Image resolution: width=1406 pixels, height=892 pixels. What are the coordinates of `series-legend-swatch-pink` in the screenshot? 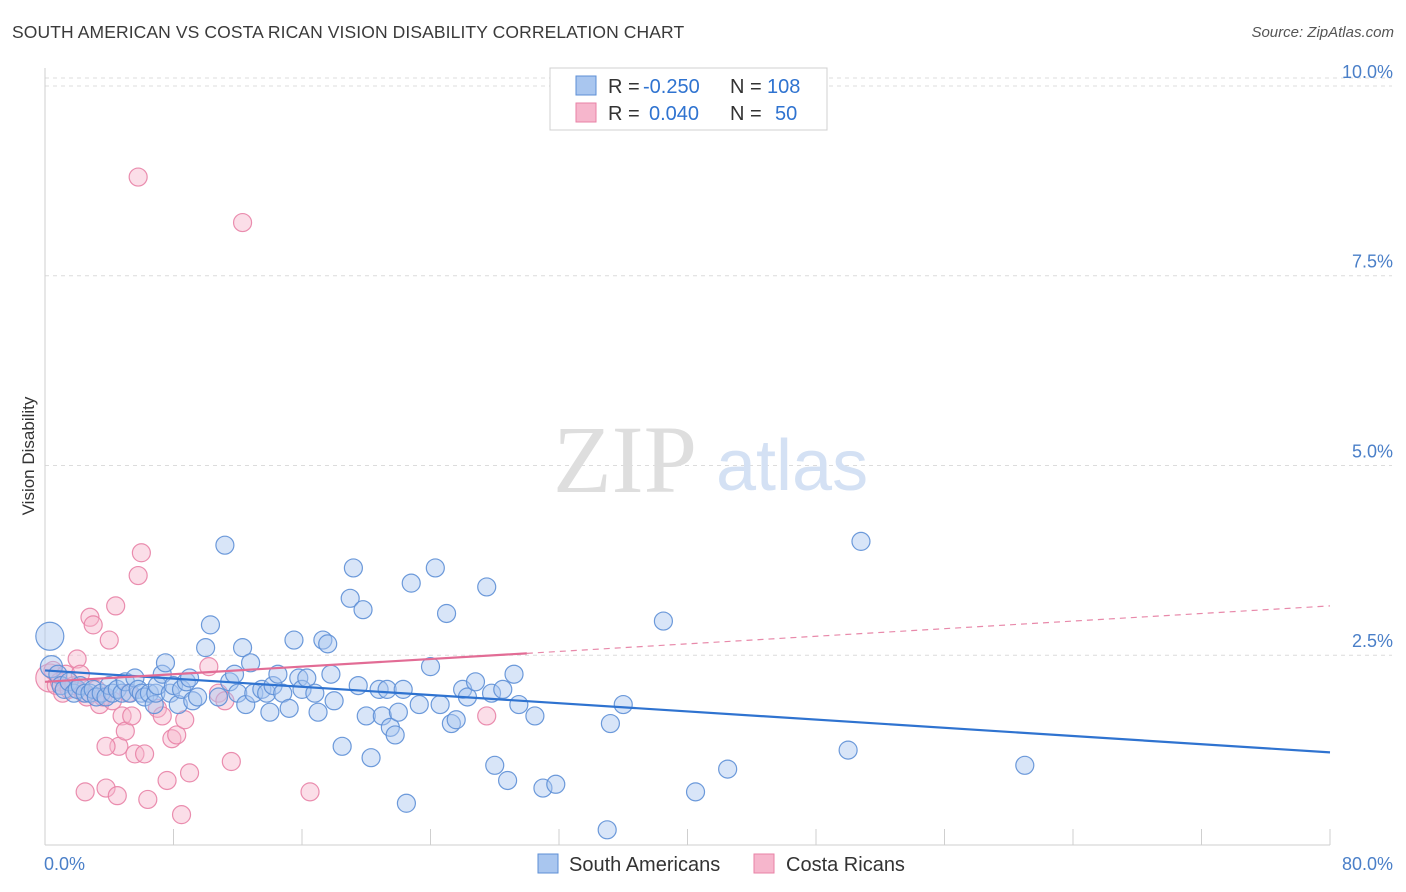 It's located at (764, 863).